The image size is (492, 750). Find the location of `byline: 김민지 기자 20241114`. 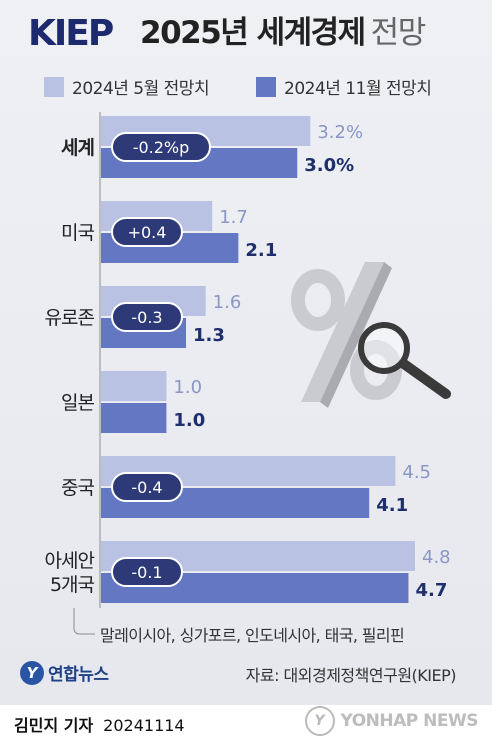

byline: 김민지 기자 20241114 is located at coordinates (99, 724).